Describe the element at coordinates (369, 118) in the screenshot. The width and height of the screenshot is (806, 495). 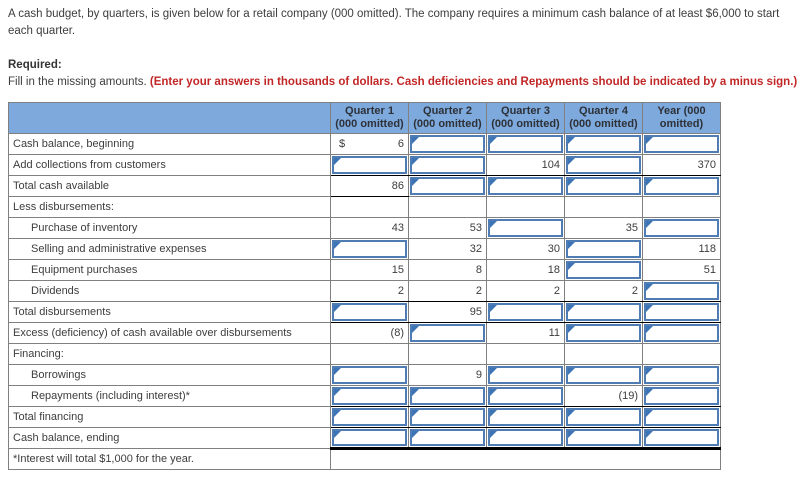
I see `column-header: Quarter 1 (000 omitted)` at that location.